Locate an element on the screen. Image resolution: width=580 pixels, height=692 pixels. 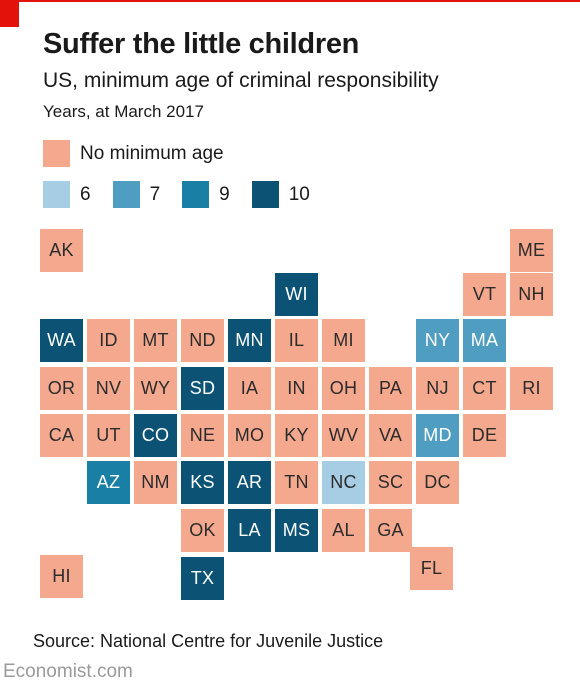
state-tile-me: ME is located at coordinates (531, 250).